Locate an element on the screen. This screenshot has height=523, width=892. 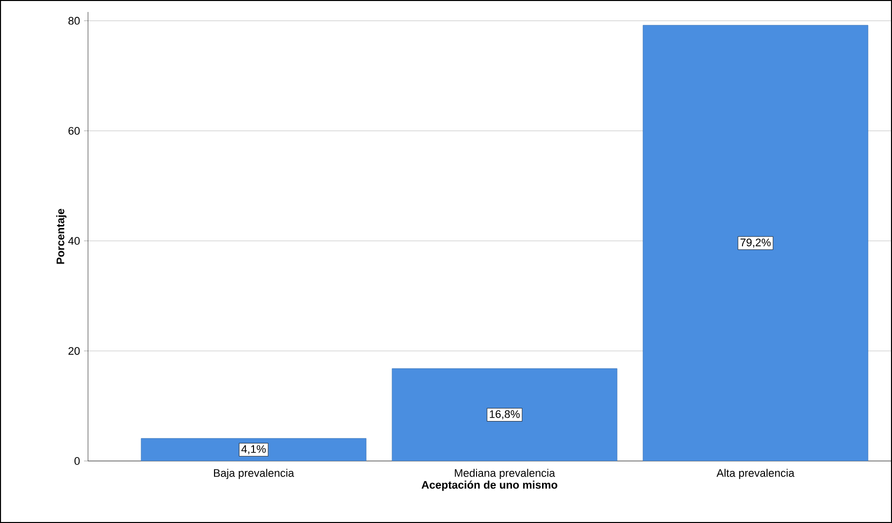
y-tick-label: 60 is located at coordinates (74, 130).